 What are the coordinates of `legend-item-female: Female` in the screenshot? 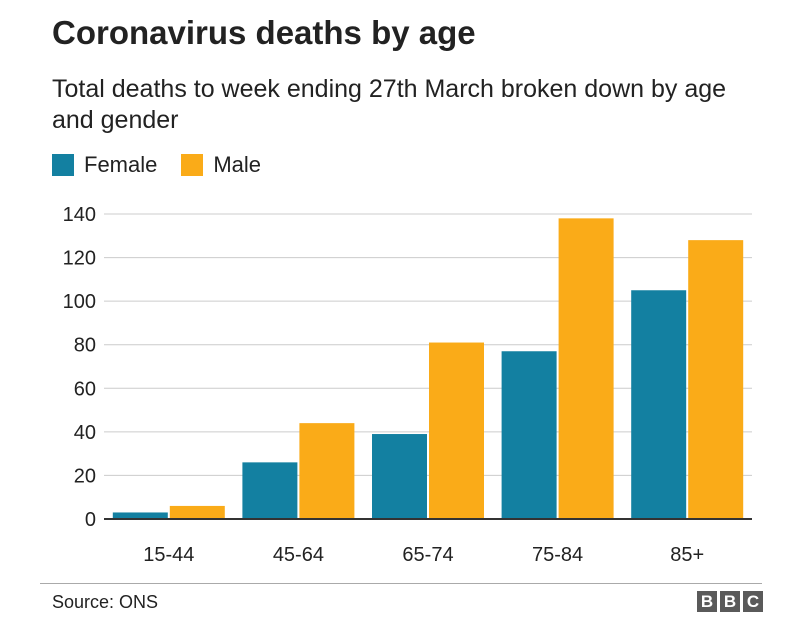 It's located at (104, 165).